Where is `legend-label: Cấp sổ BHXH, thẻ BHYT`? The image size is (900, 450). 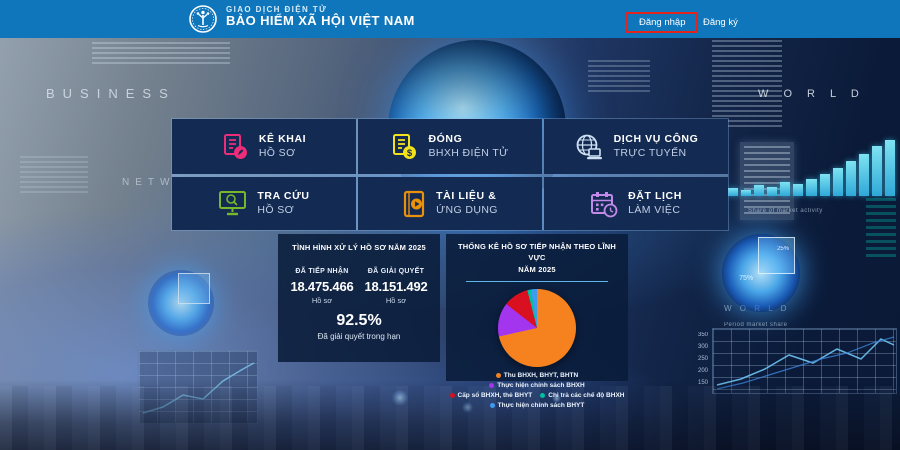
legend-label: Cấp sổ BHXH, thẻ BHYT is located at coordinates (495, 395).